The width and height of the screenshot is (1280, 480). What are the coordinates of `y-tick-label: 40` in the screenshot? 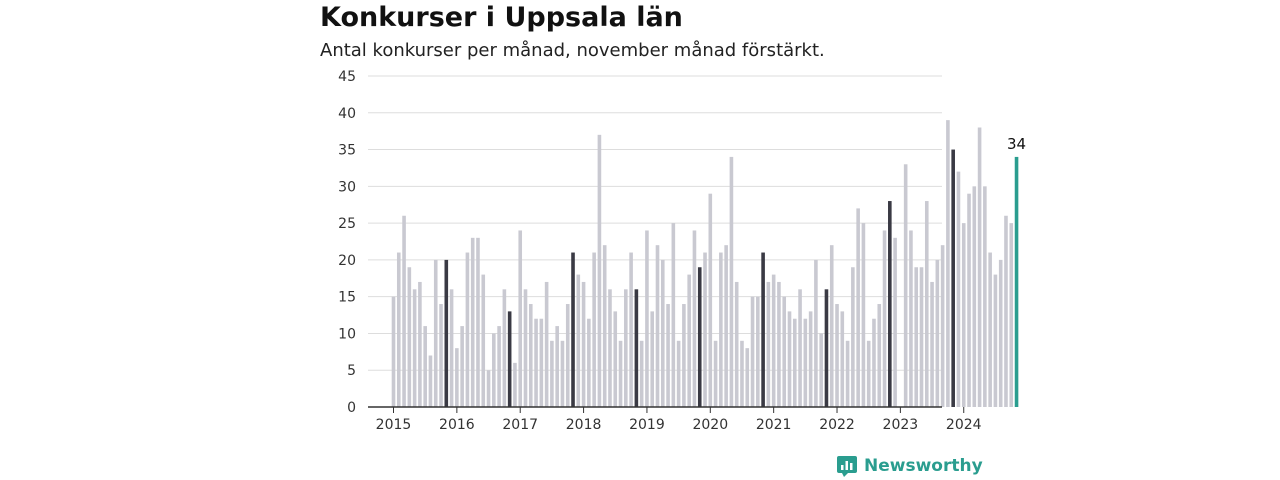 It's located at (347, 114).